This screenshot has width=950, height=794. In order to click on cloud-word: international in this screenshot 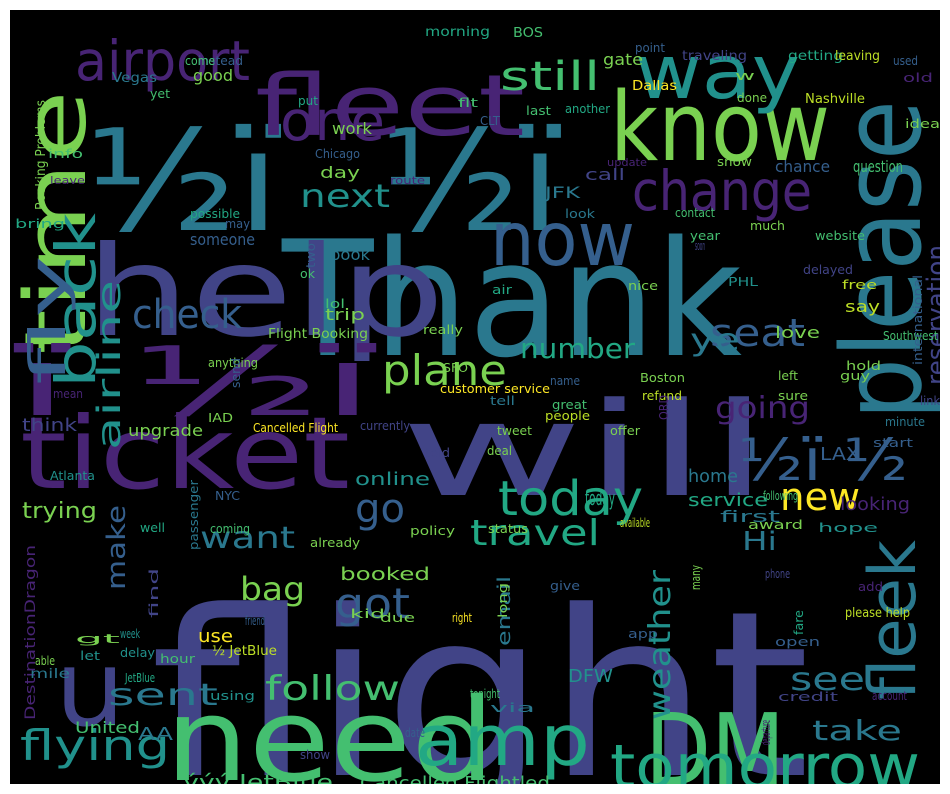, I will do `click(918, 320)`.